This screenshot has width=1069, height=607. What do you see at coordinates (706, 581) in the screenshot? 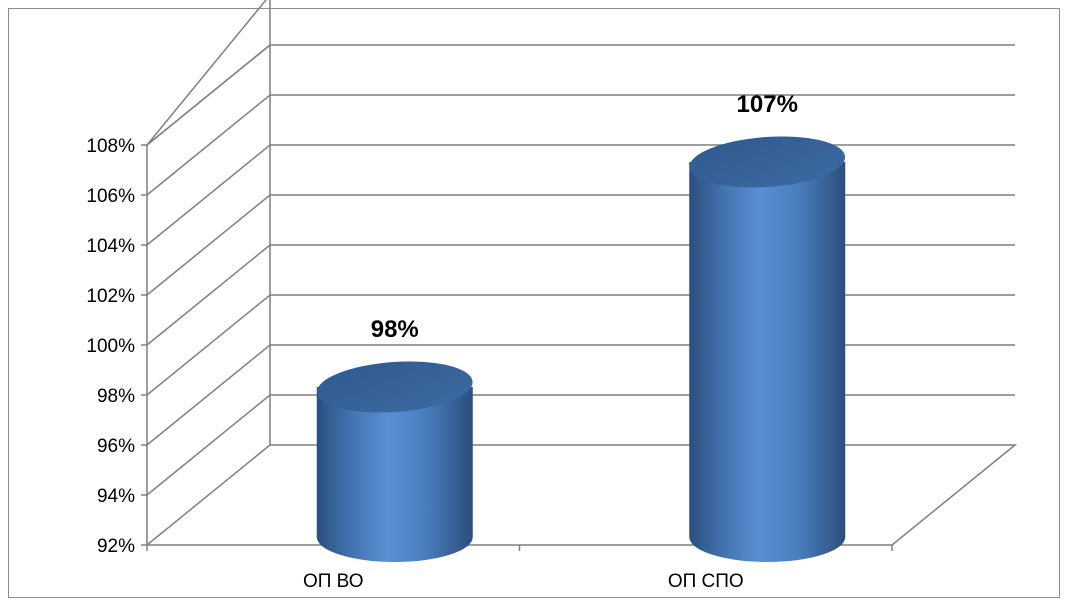
I see `category-label: ОП СПО` at bounding box center [706, 581].